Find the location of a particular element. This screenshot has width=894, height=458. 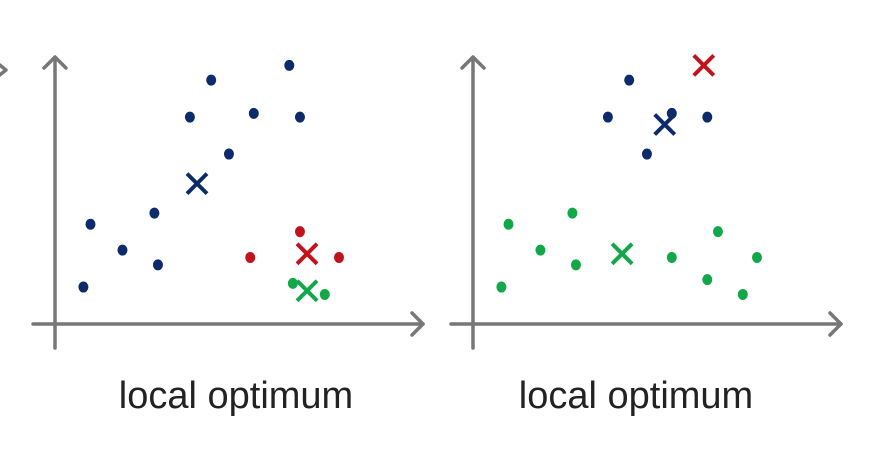

right-chart-title: local optimum is located at coordinates (636, 396).